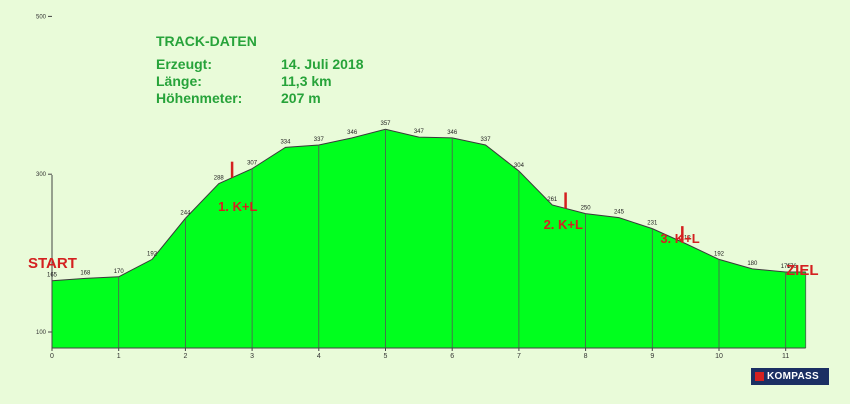 The height and width of the screenshot is (404, 850). Describe the element at coordinates (238, 206) in the screenshot. I see `stop-label-1: 1. K+L` at that location.